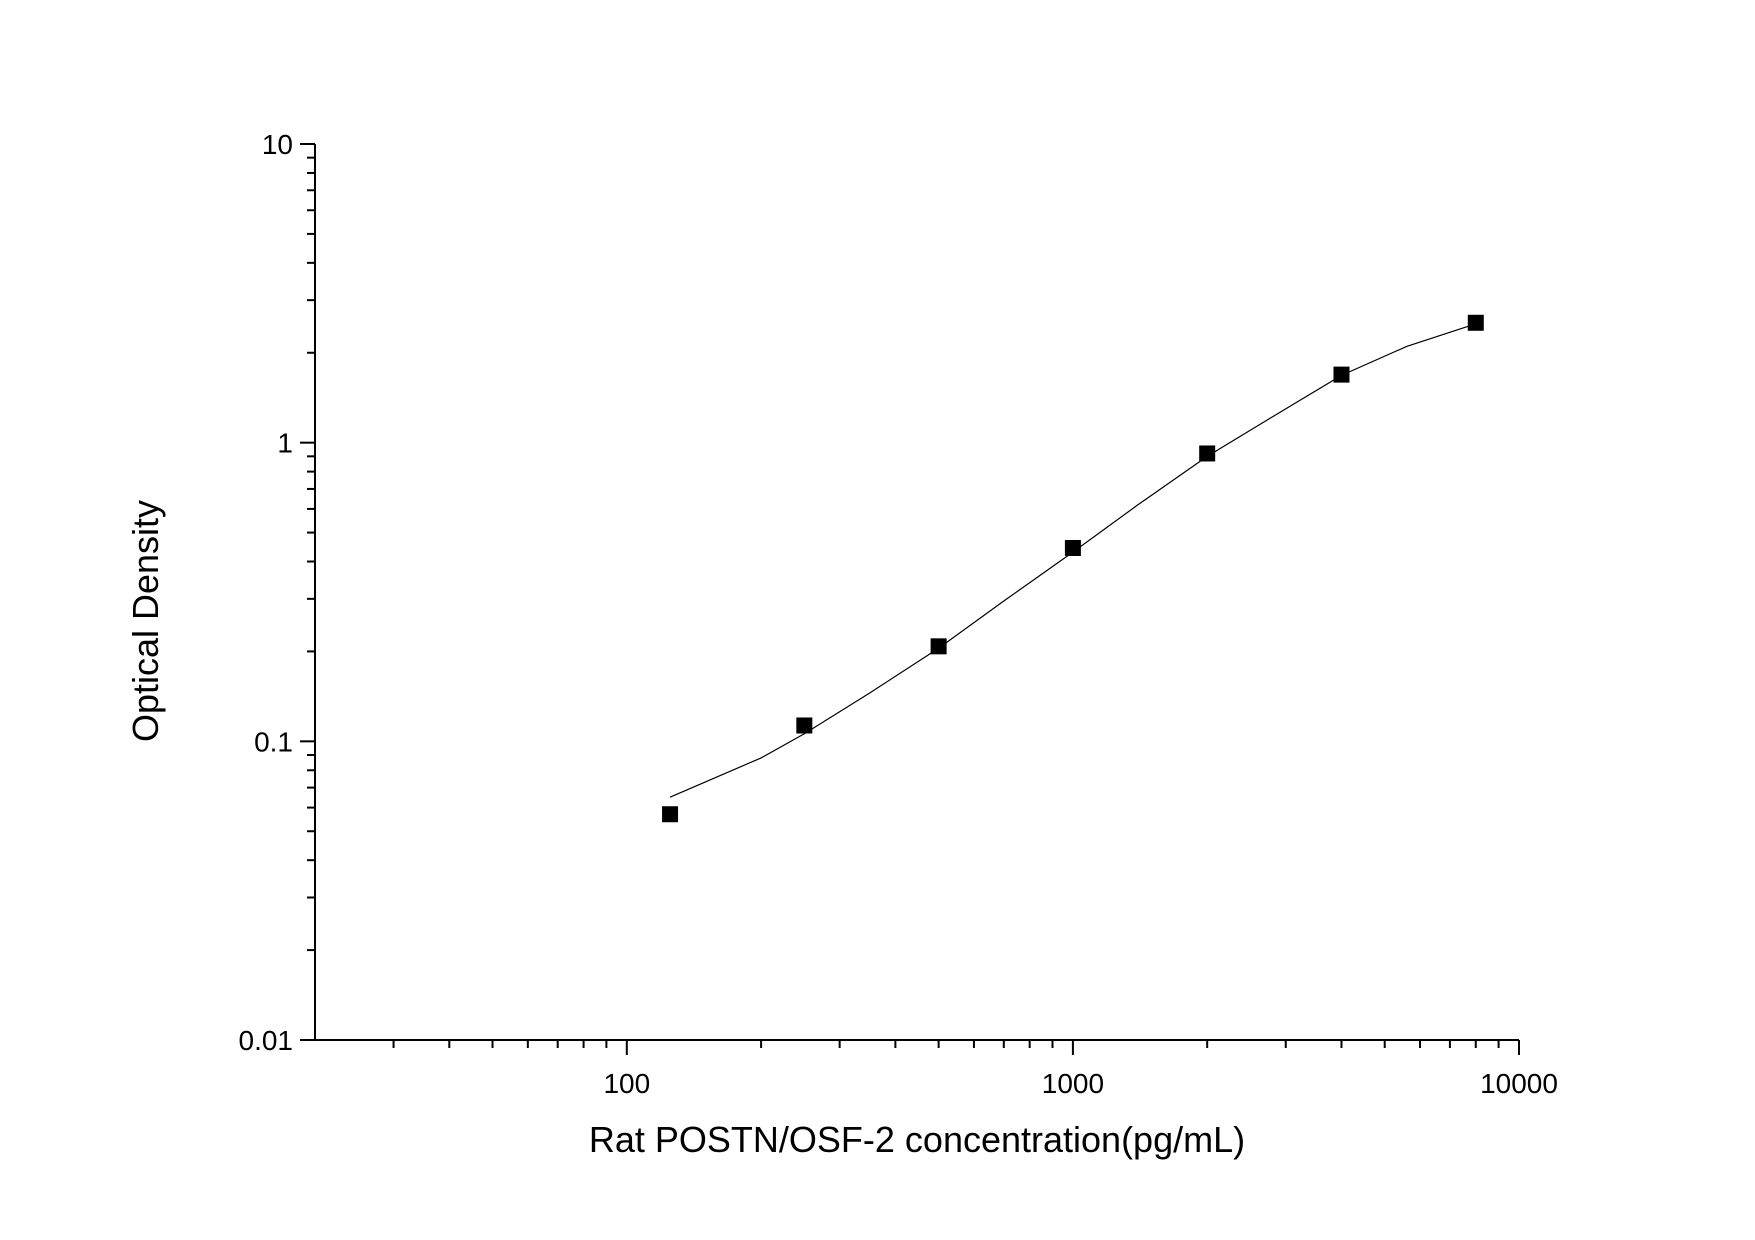 The width and height of the screenshot is (1755, 1240). Describe the element at coordinates (917, 1139) in the screenshot. I see `x-axis-title: Rat POSTN/OSF-2 concentration(pg/mL)` at that location.